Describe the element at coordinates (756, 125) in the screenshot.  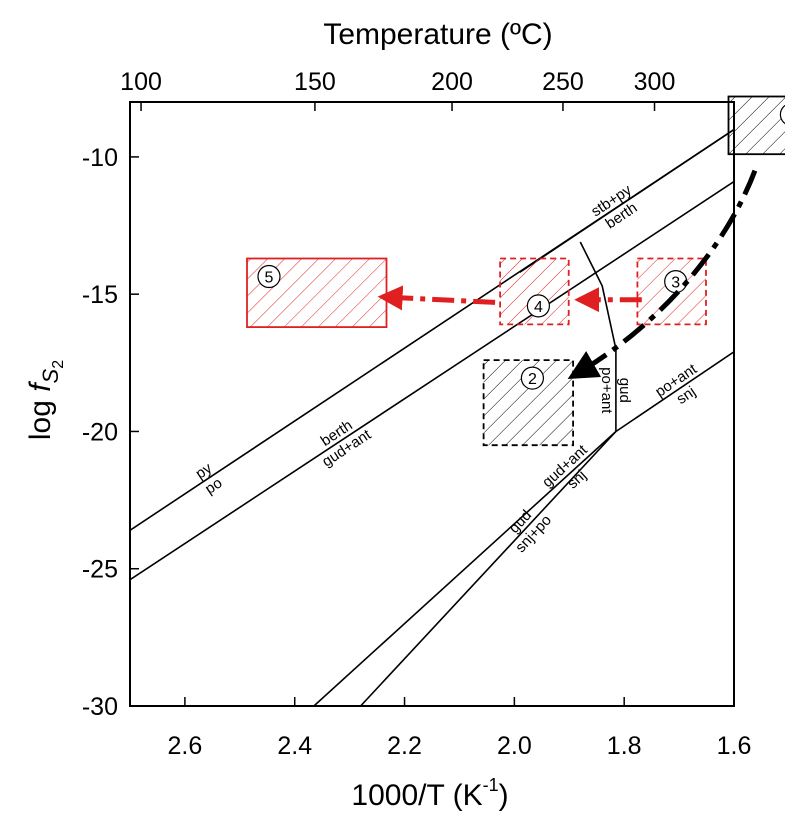
I see `field-box` at that location.